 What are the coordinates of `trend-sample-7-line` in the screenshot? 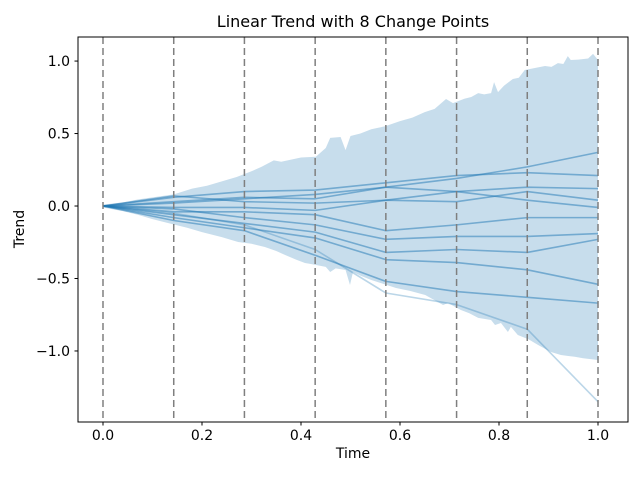 It's located at (350, 223).